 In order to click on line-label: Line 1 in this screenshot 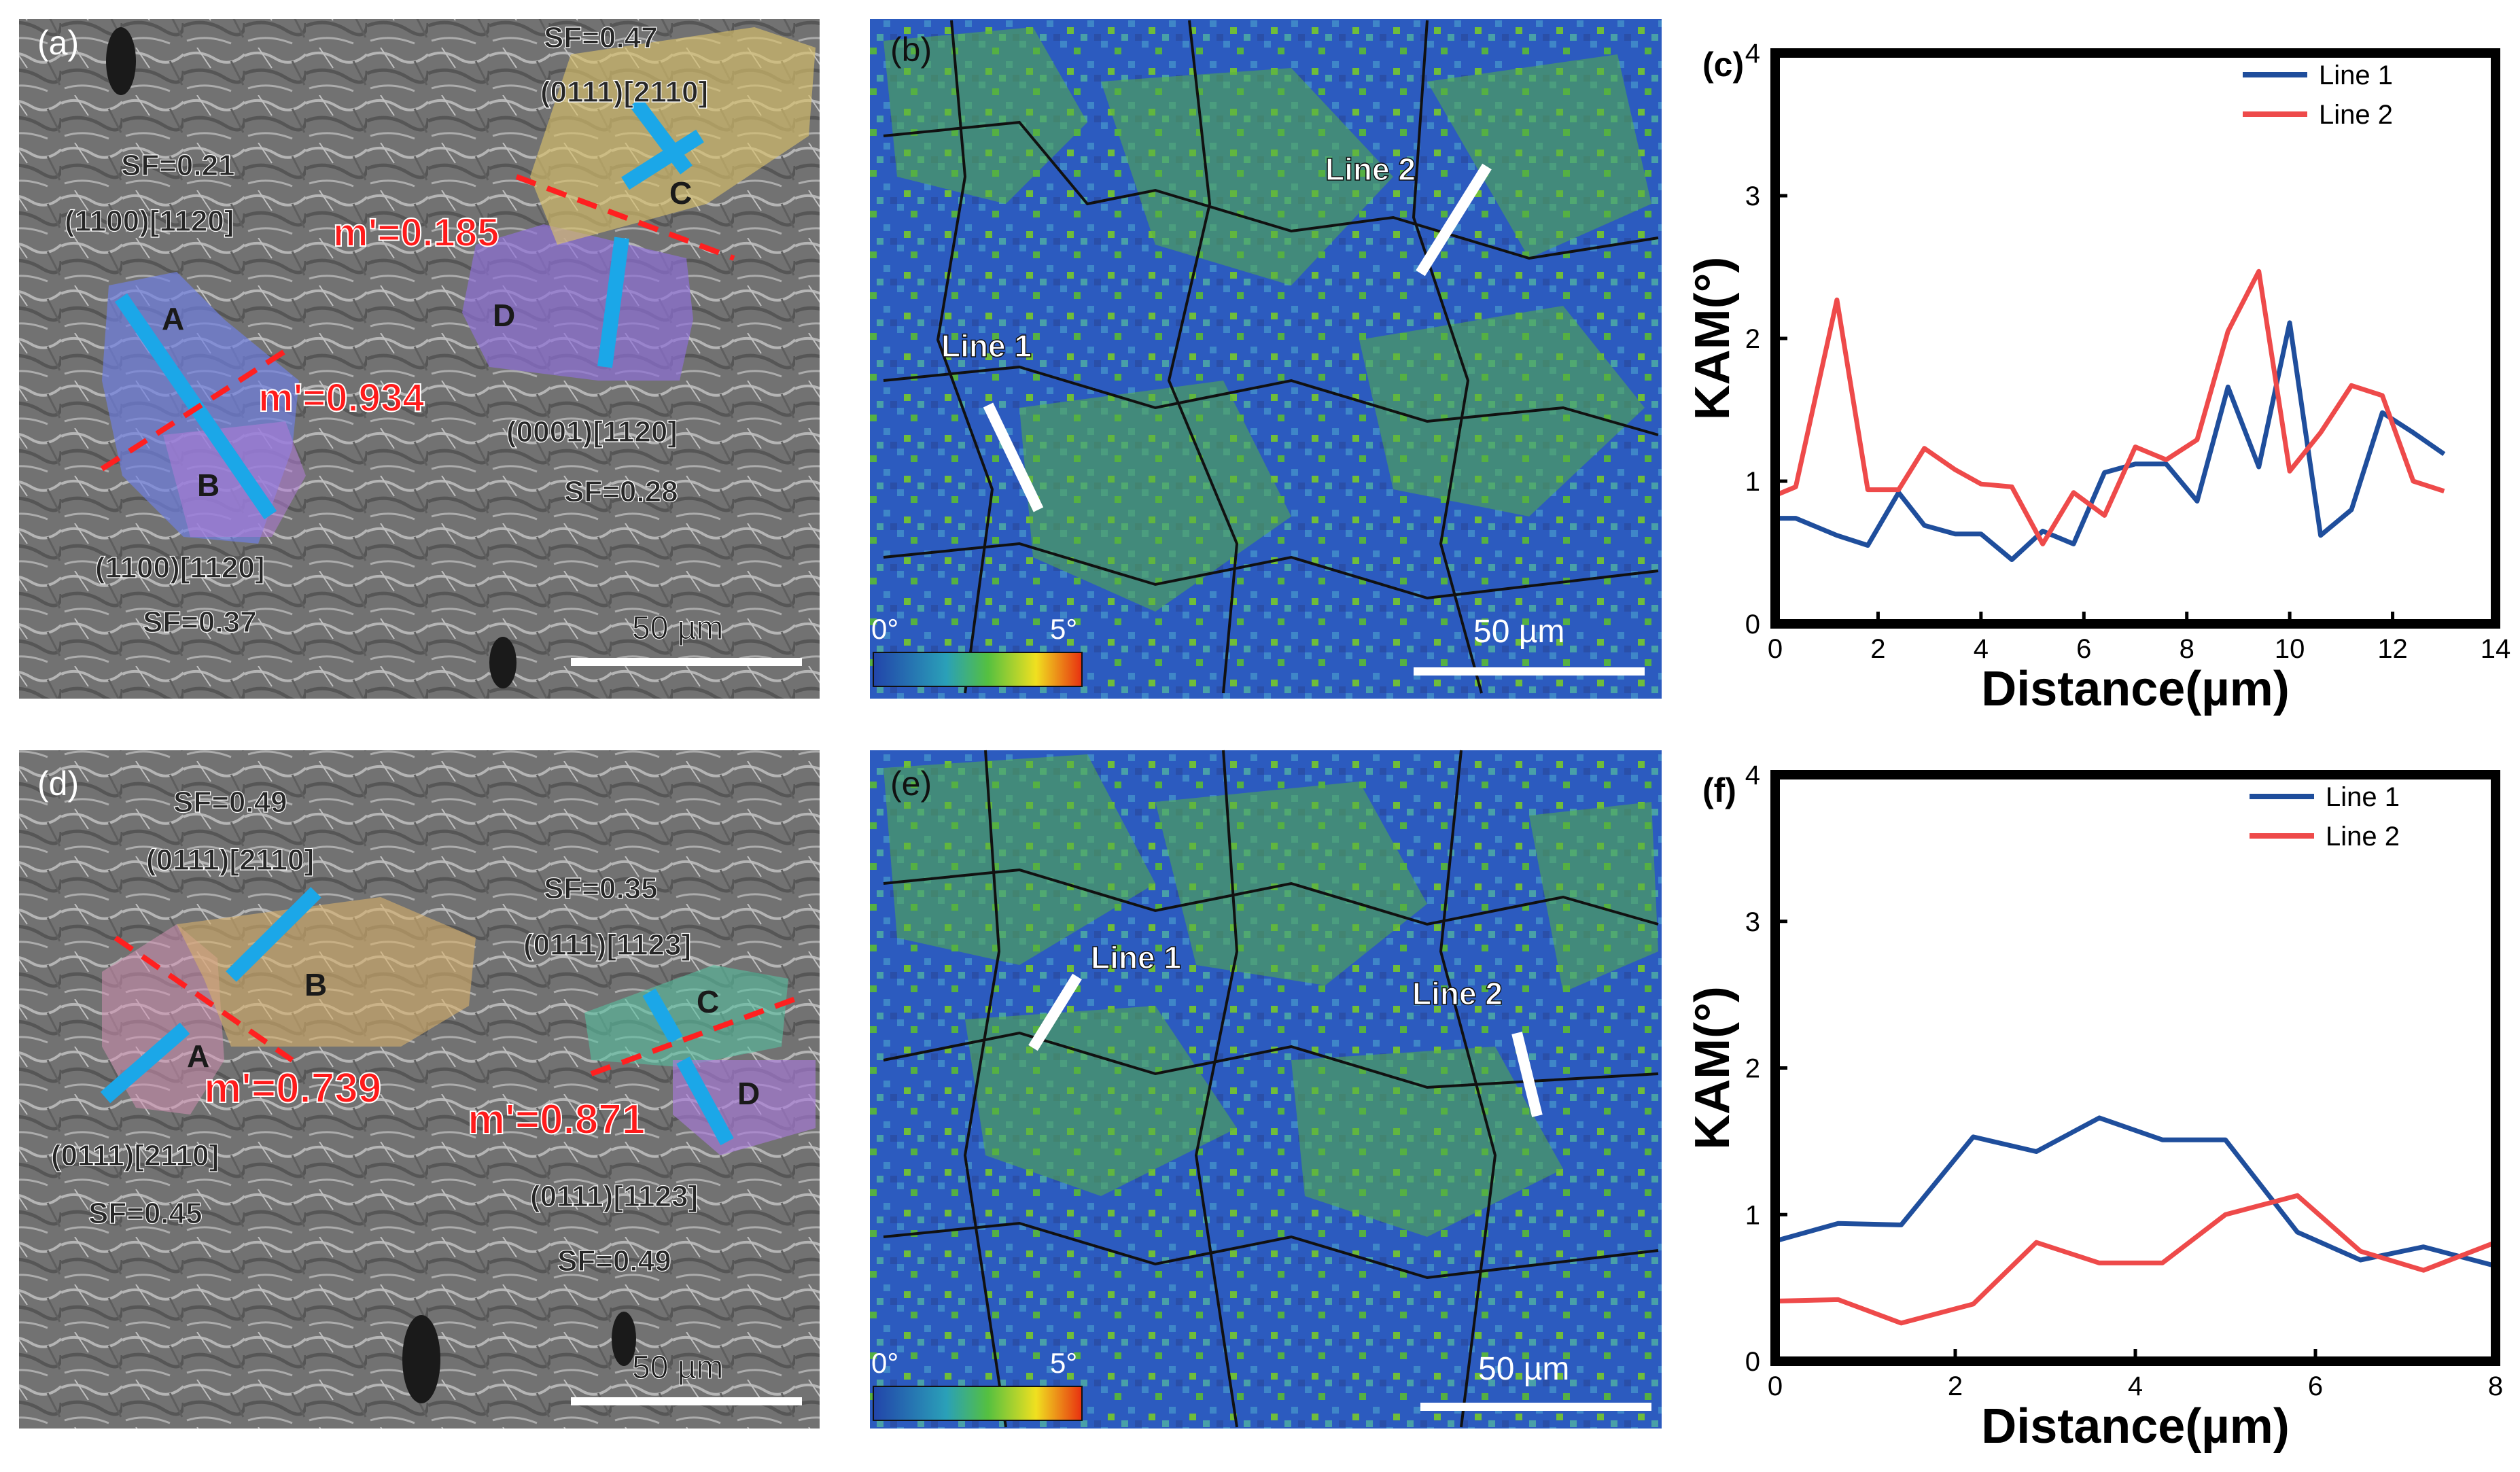, I will do `click(1136, 957)`.